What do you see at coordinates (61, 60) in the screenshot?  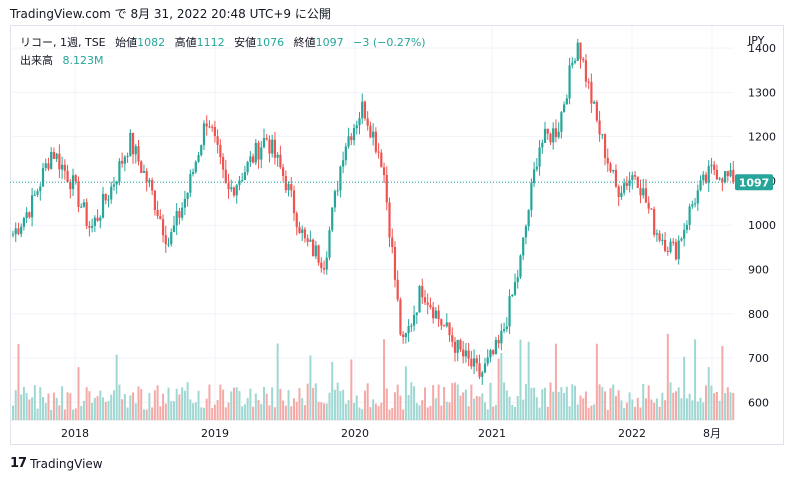 I see `volume-legend: 出来高 8.123M` at bounding box center [61, 60].